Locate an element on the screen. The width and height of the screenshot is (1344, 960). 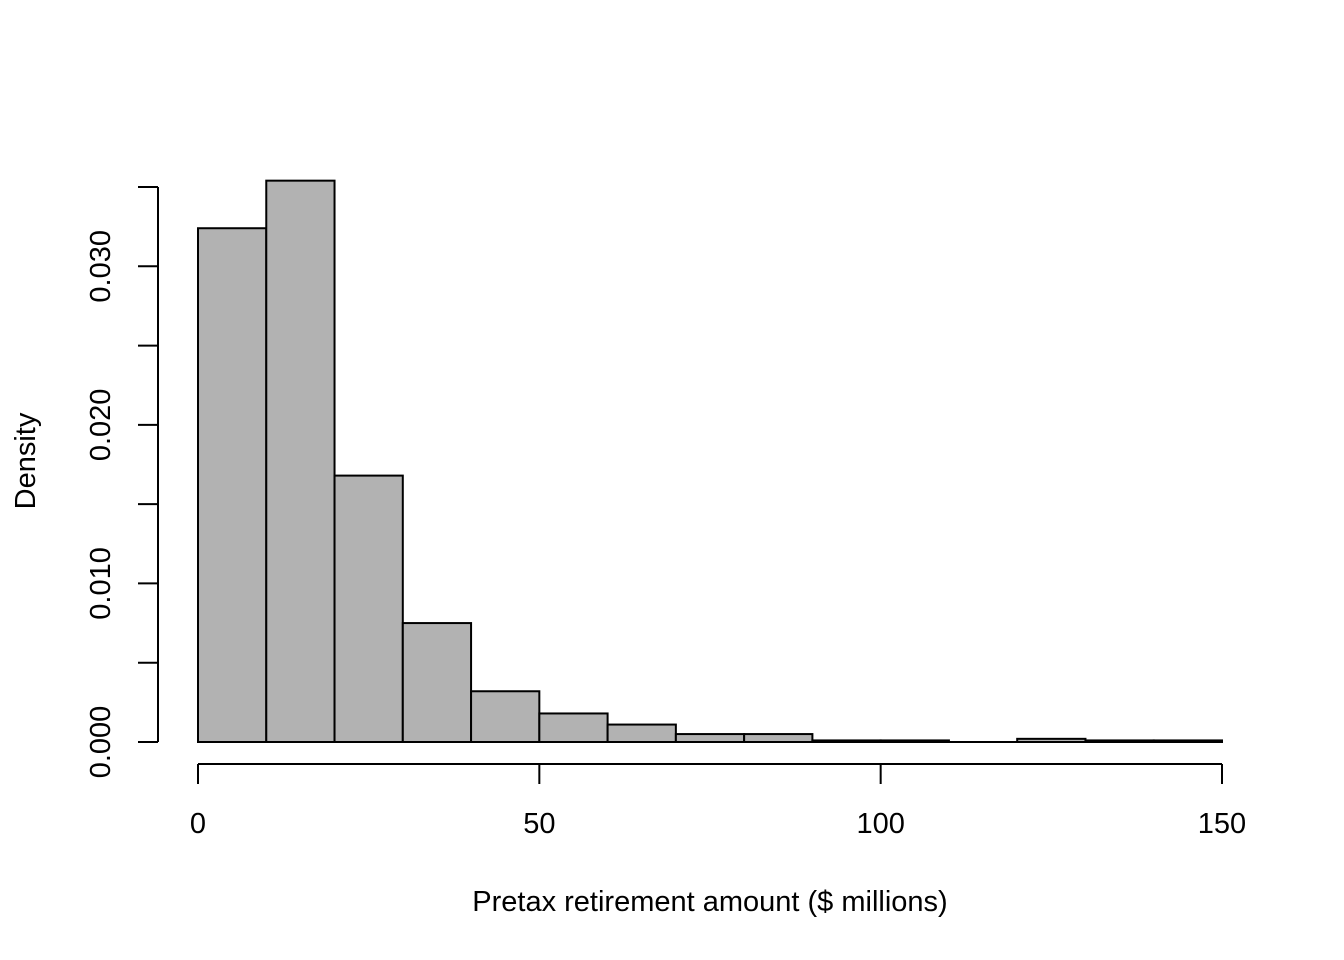
x-tick-label: 100 is located at coordinates (880, 824).